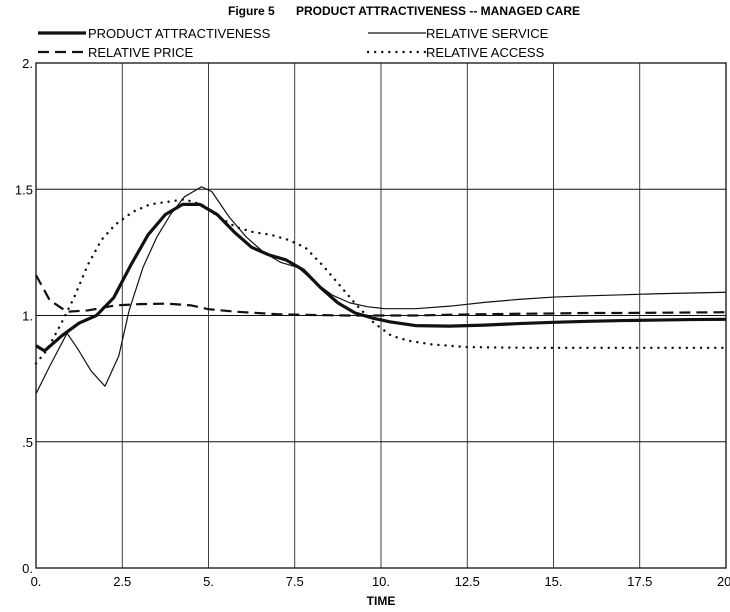 The image size is (730, 612). What do you see at coordinates (487, 33) in the screenshot?
I see `legend-label-relative-service: RELATIVE SERVICE` at bounding box center [487, 33].